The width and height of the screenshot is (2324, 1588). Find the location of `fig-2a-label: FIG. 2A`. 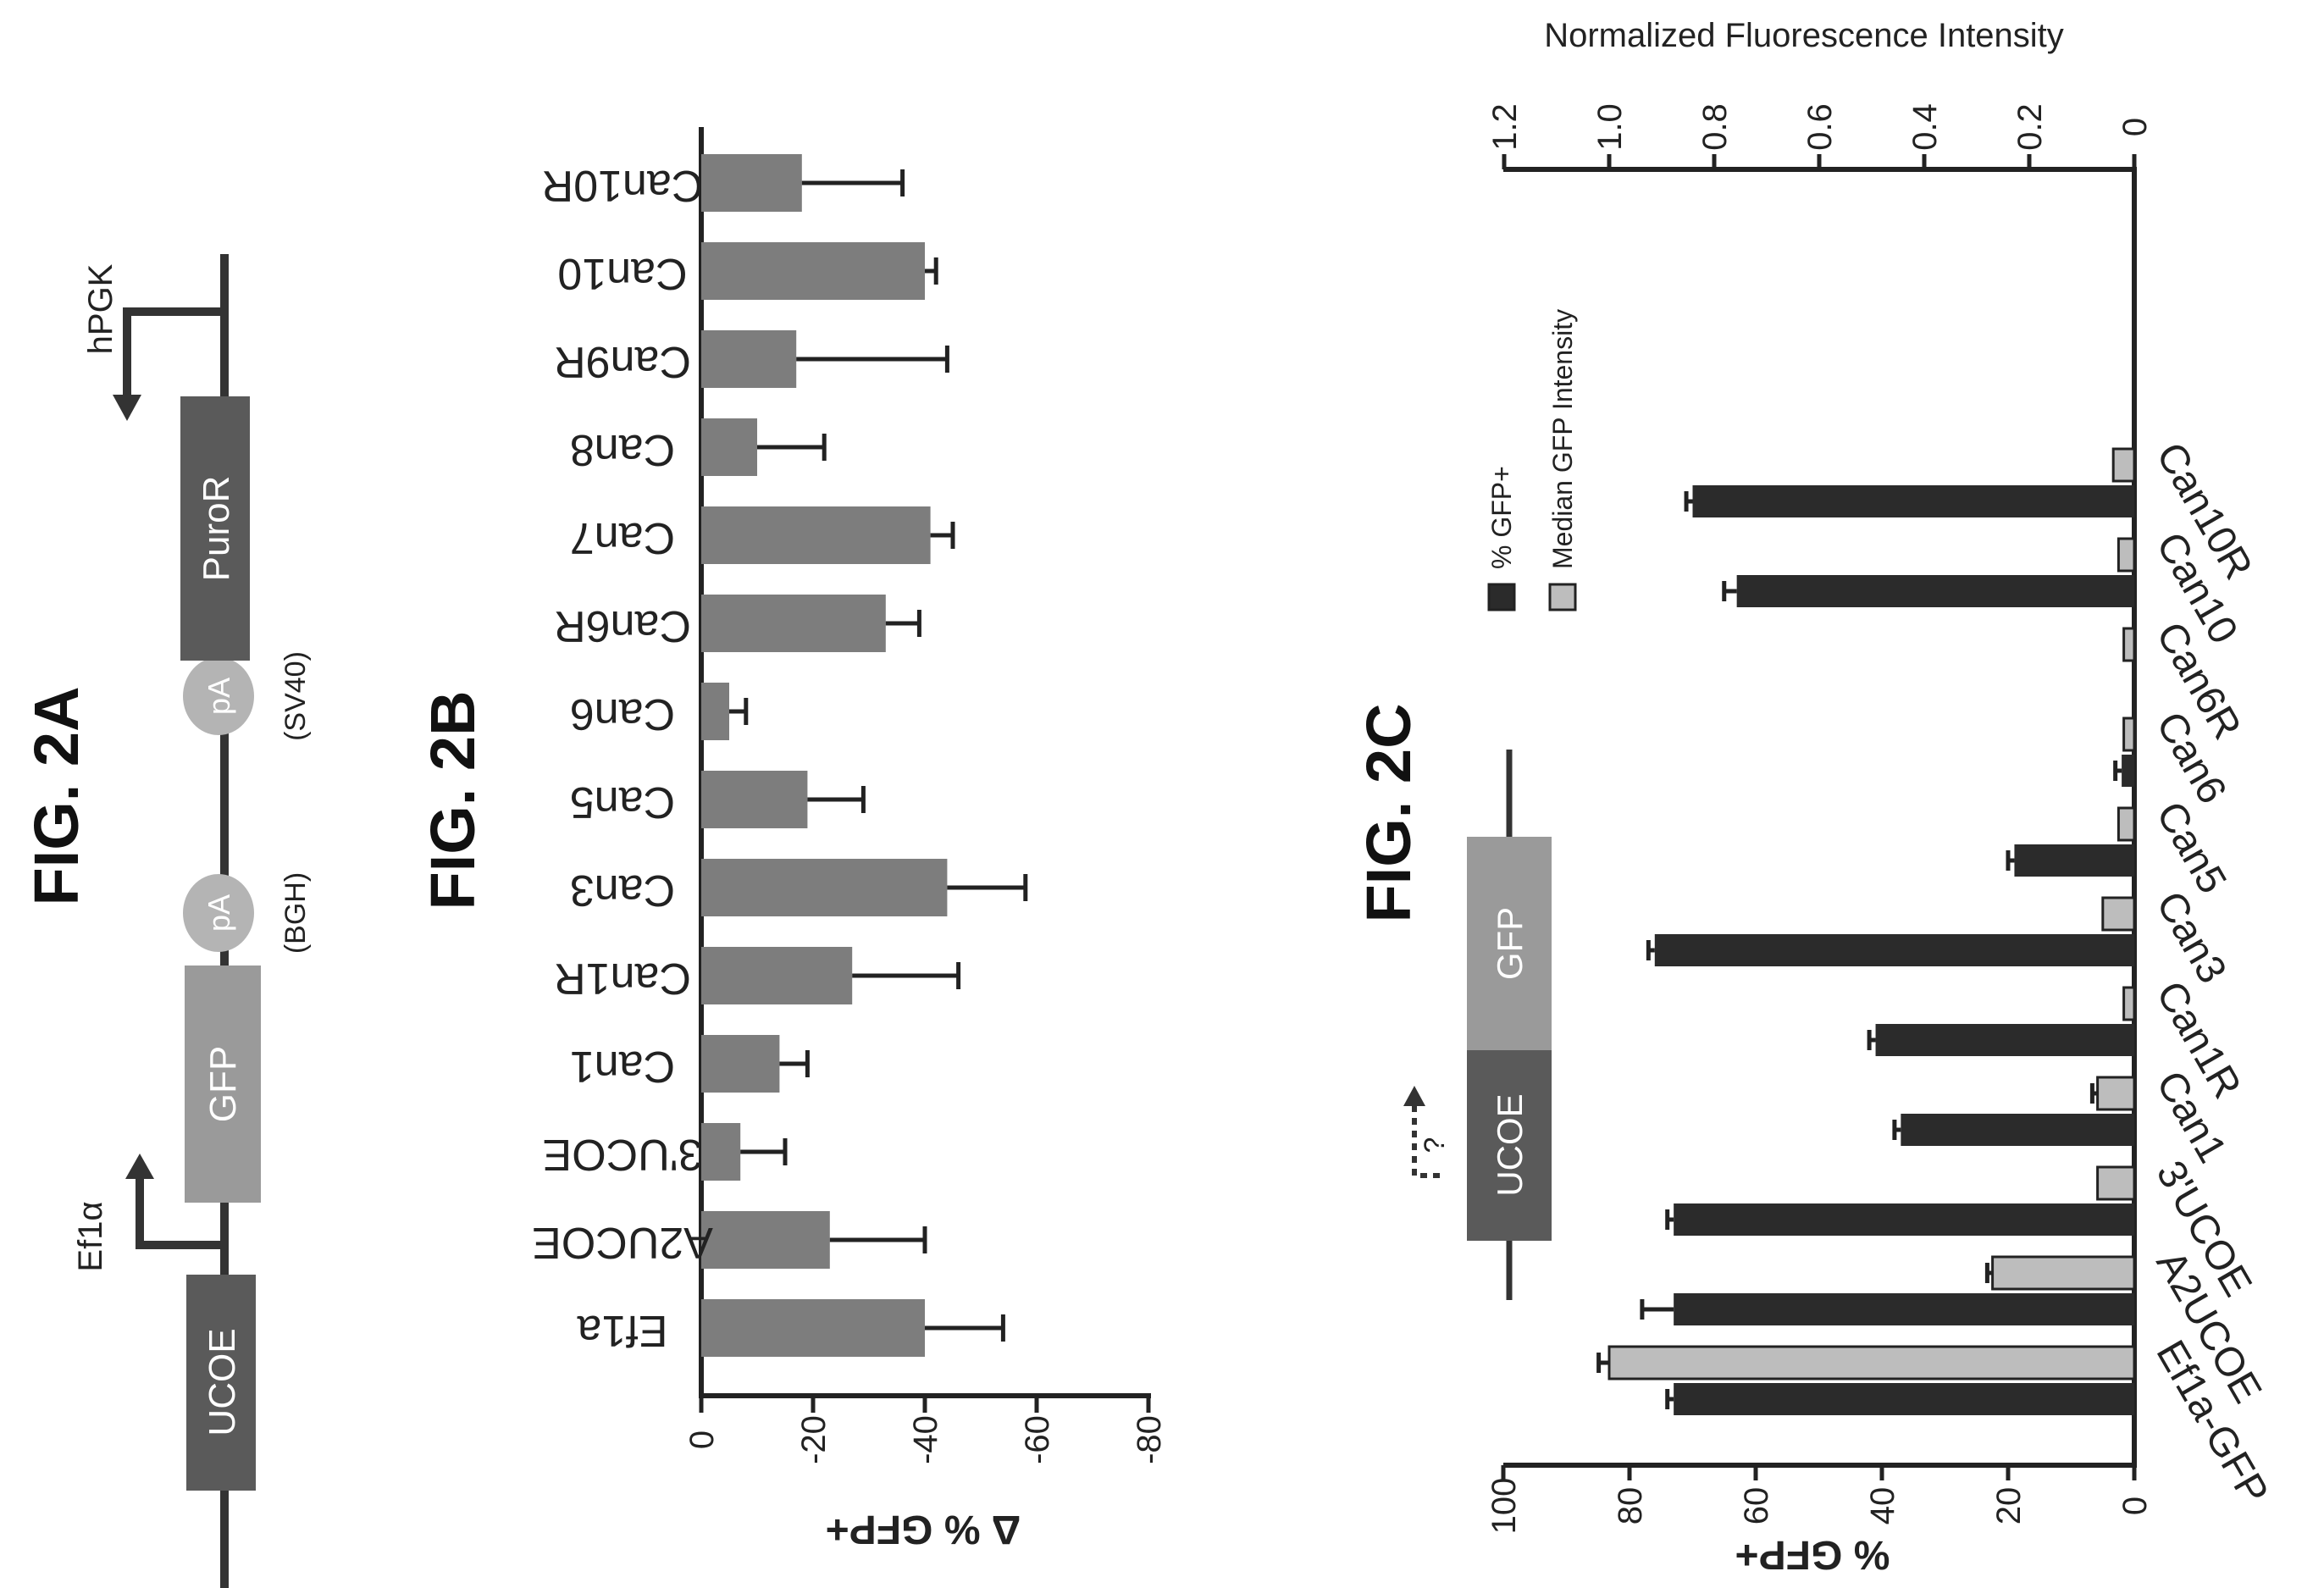

fig-2a-label: FIG. 2A is located at coordinates (56, 795).